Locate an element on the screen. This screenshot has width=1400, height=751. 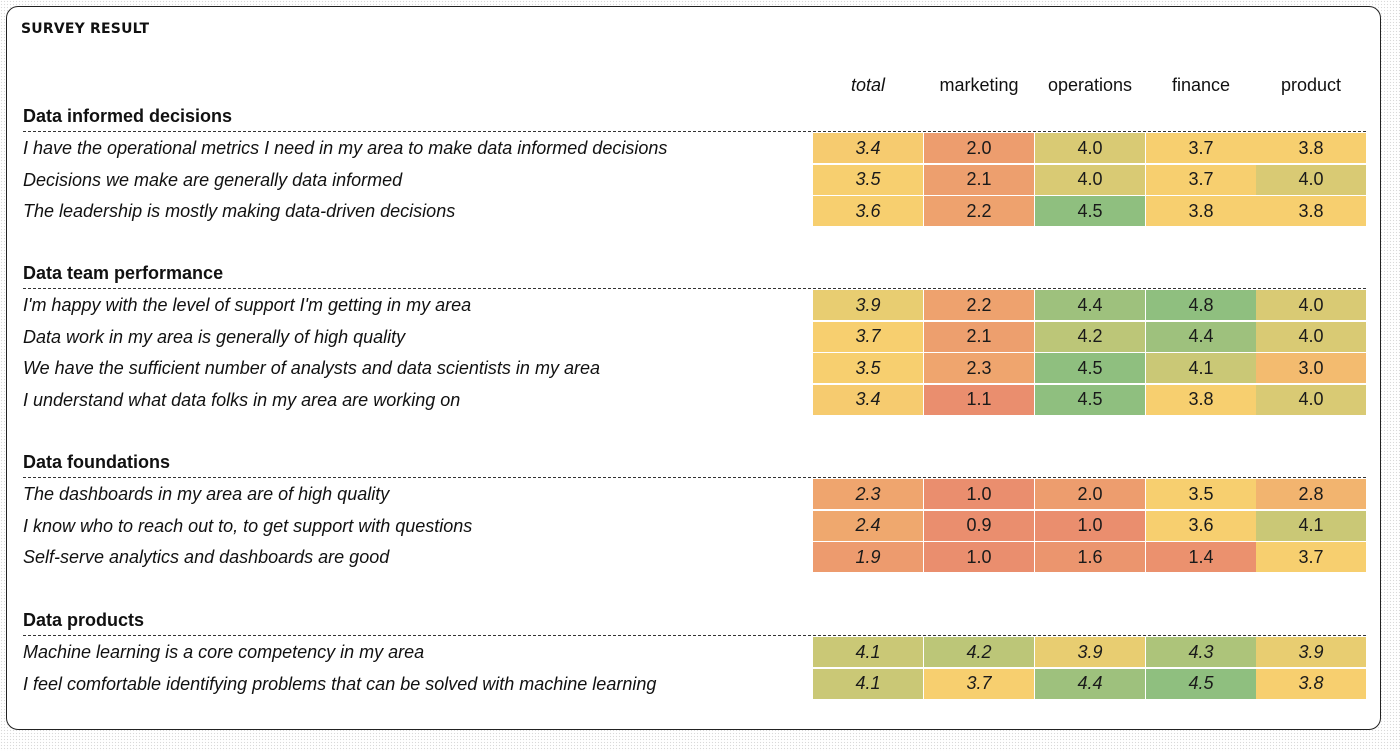
column-header-marketing: marketing is located at coordinates (979, 85).